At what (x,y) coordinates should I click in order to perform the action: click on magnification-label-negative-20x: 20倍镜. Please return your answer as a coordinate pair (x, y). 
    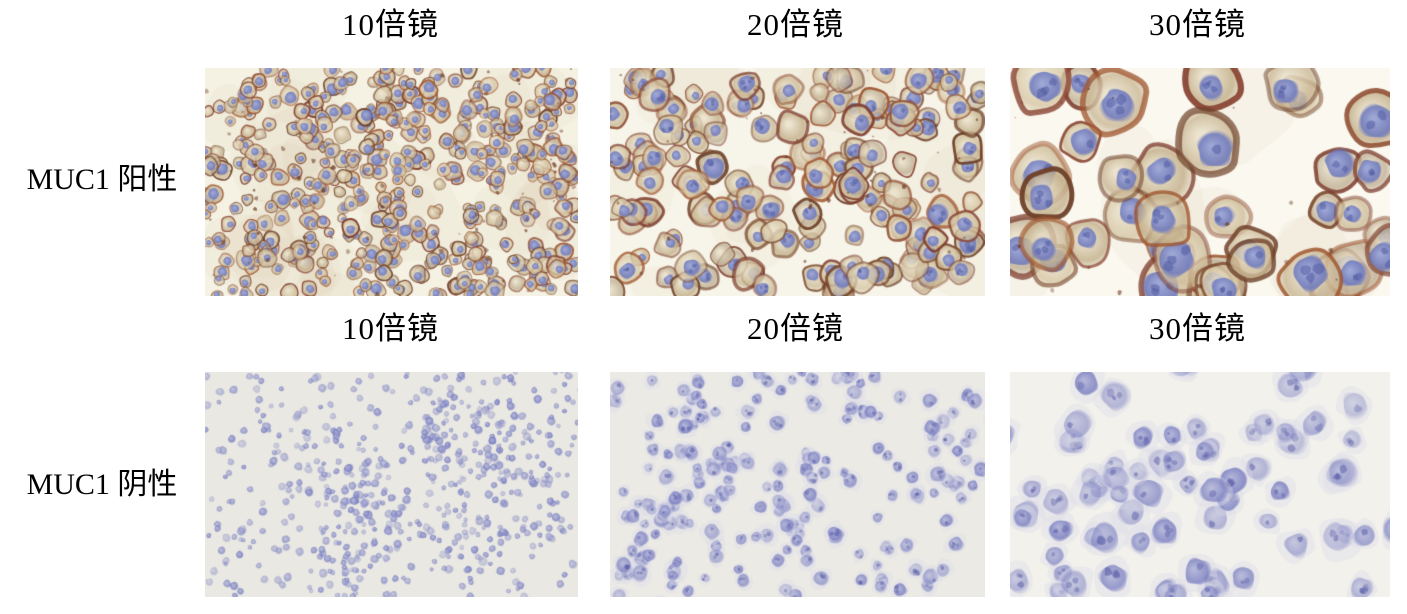
    Looking at the image, I should click on (795, 328).